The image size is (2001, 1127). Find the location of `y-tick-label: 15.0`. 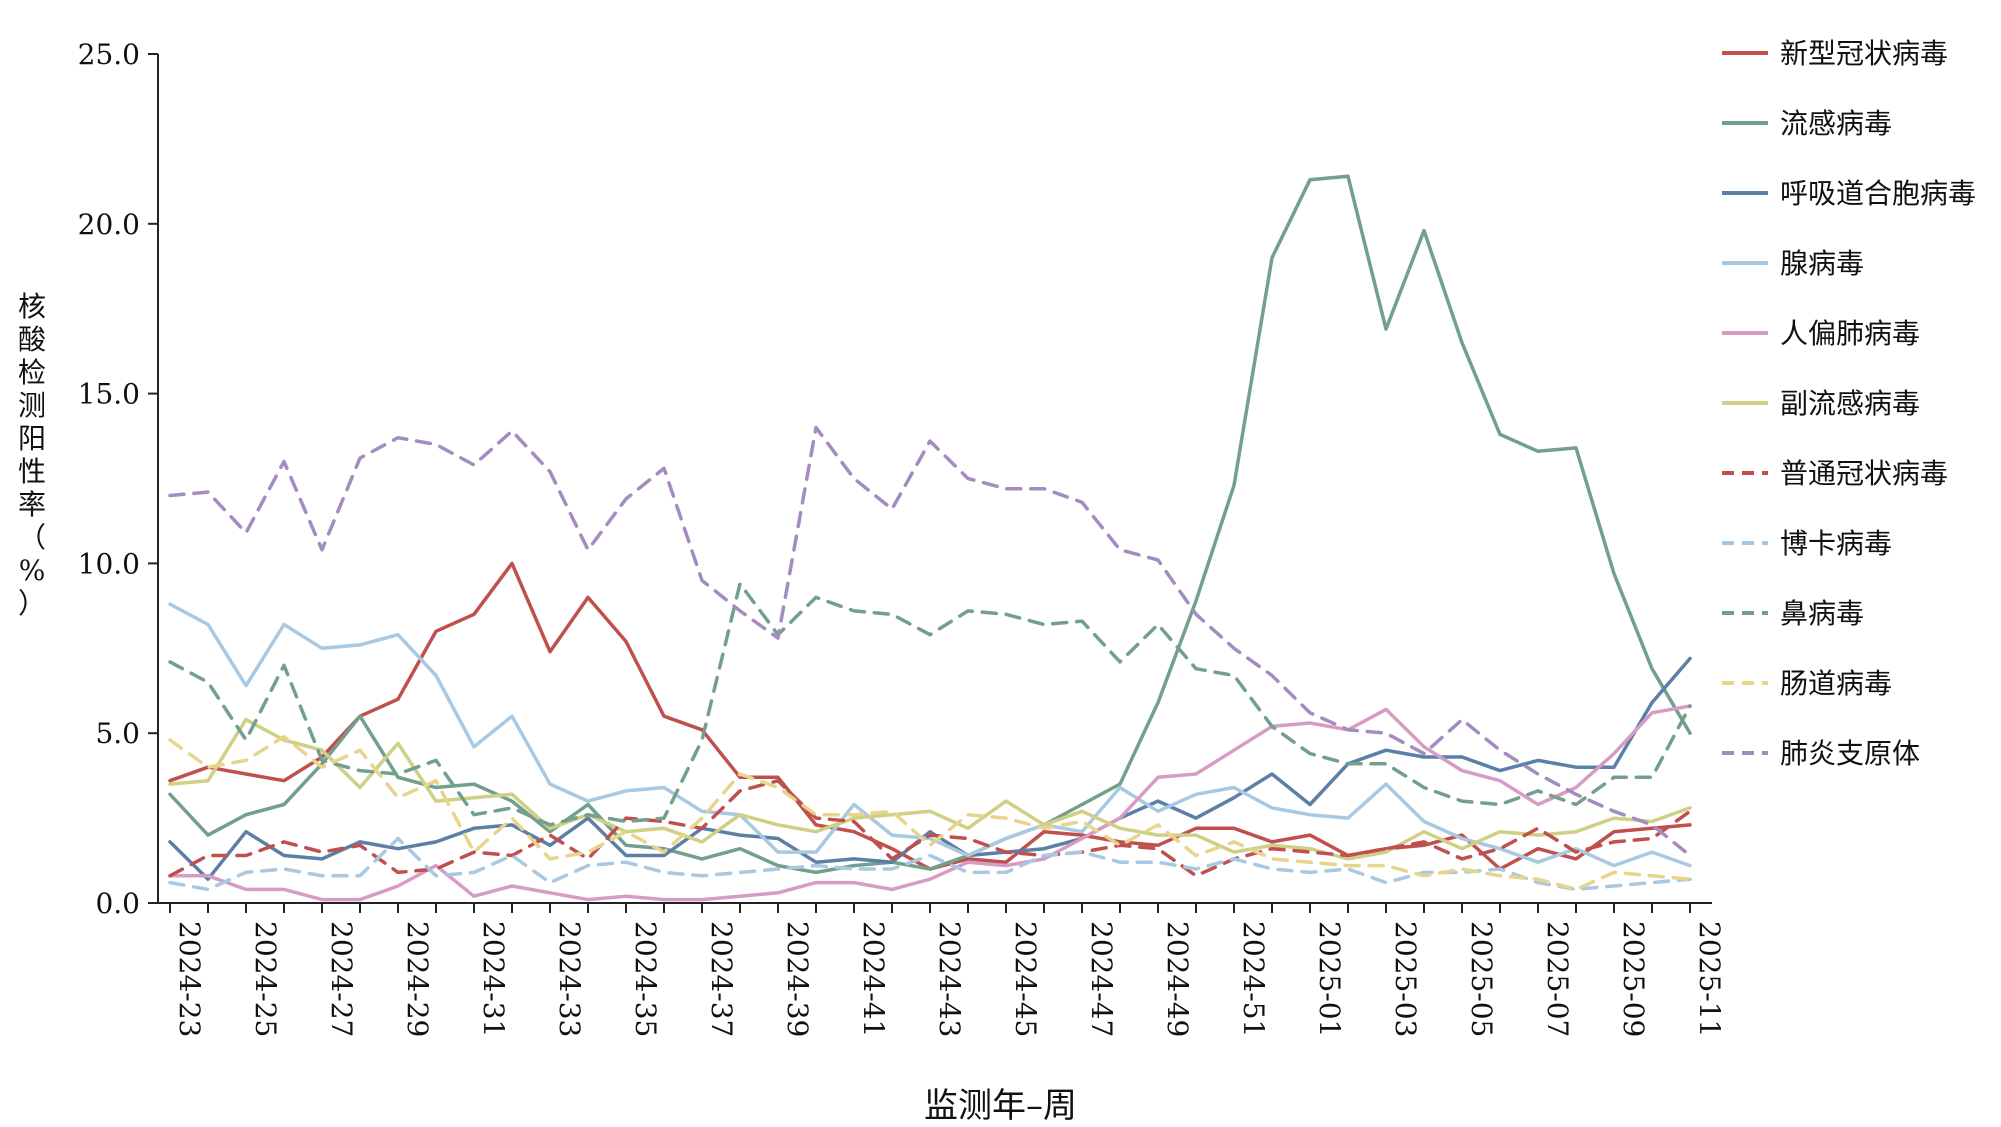

y-tick-label: 15.0 is located at coordinates (109, 394).